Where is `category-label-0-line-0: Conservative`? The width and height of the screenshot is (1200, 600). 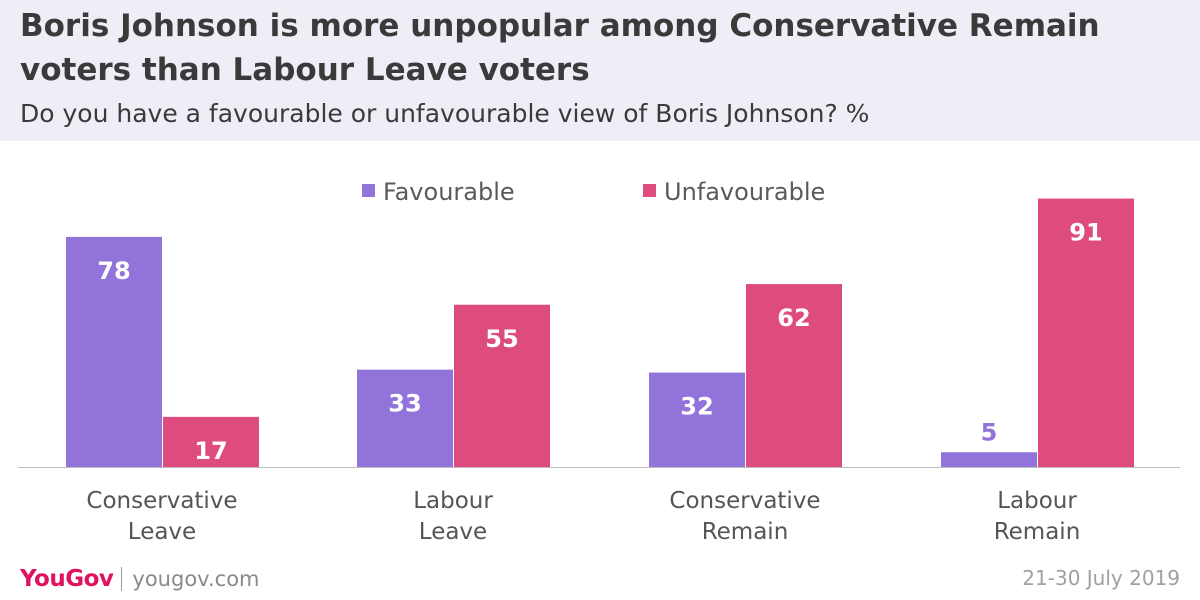 category-label-0-line-0: Conservative is located at coordinates (161, 501).